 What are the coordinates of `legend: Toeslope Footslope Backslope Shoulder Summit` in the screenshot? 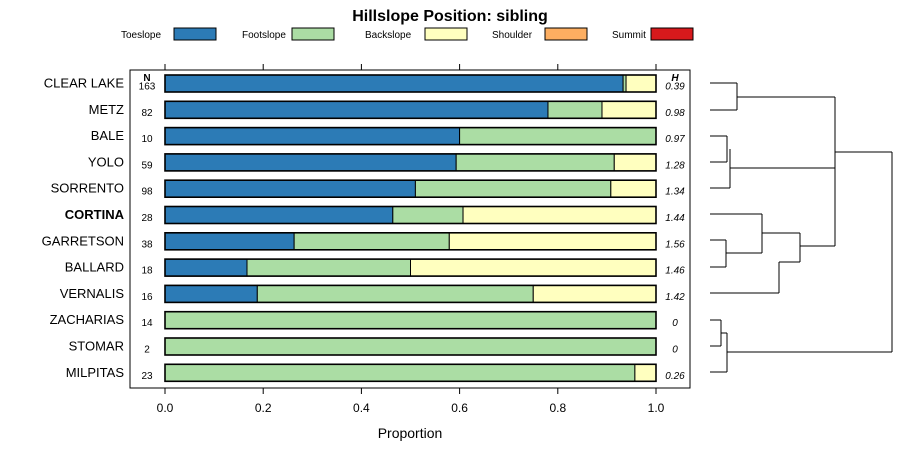 It's located at (407, 34).